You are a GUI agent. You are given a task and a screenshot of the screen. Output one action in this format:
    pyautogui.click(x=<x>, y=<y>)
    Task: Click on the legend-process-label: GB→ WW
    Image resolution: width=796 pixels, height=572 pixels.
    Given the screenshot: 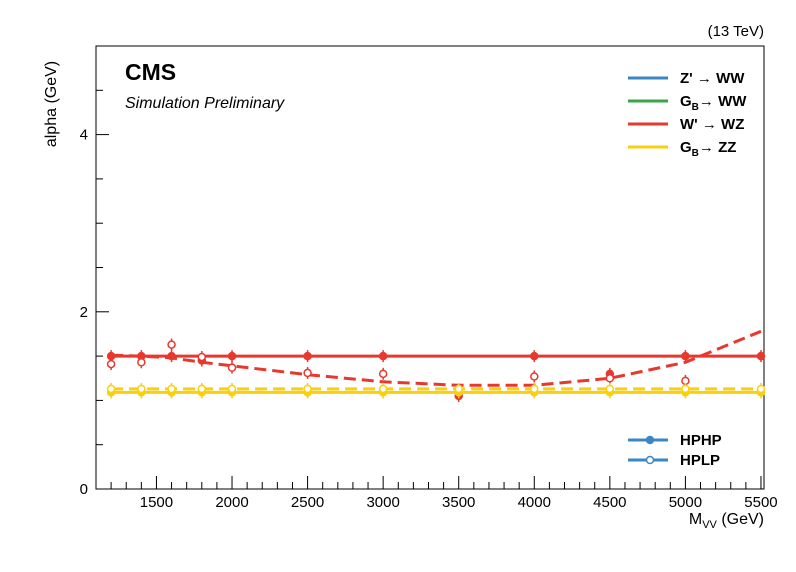 What is the action you would take?
    pyautogui.click(x=713, y=103)
    